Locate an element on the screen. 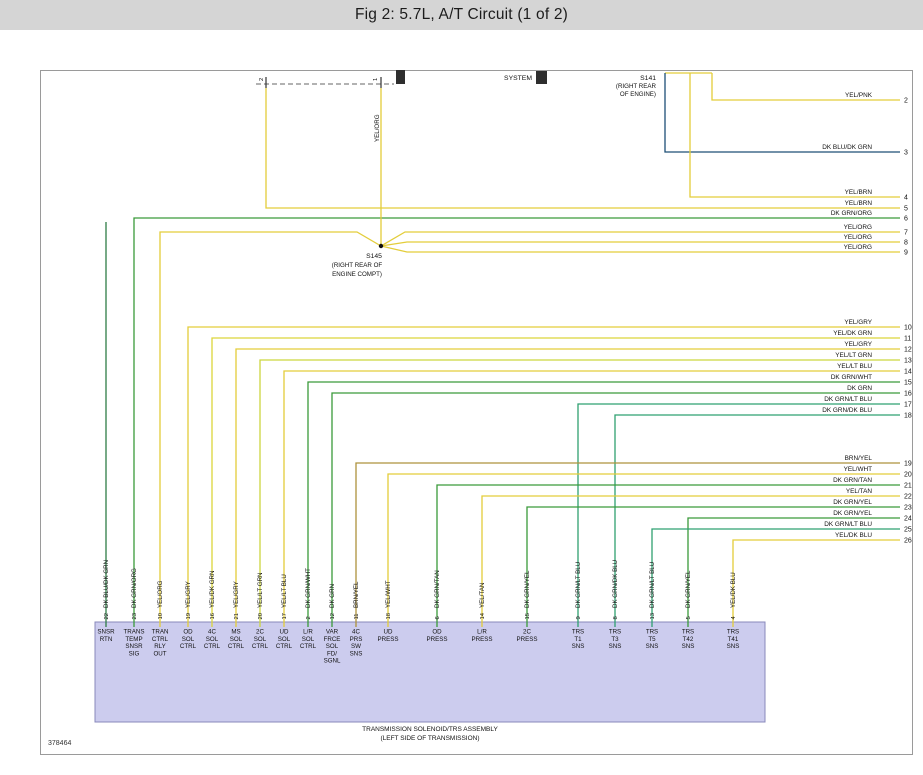 Image resolution: width=923 pixels, height=775 pixels. assembly-pin-label: 2C is located at coordinates (527, 632).